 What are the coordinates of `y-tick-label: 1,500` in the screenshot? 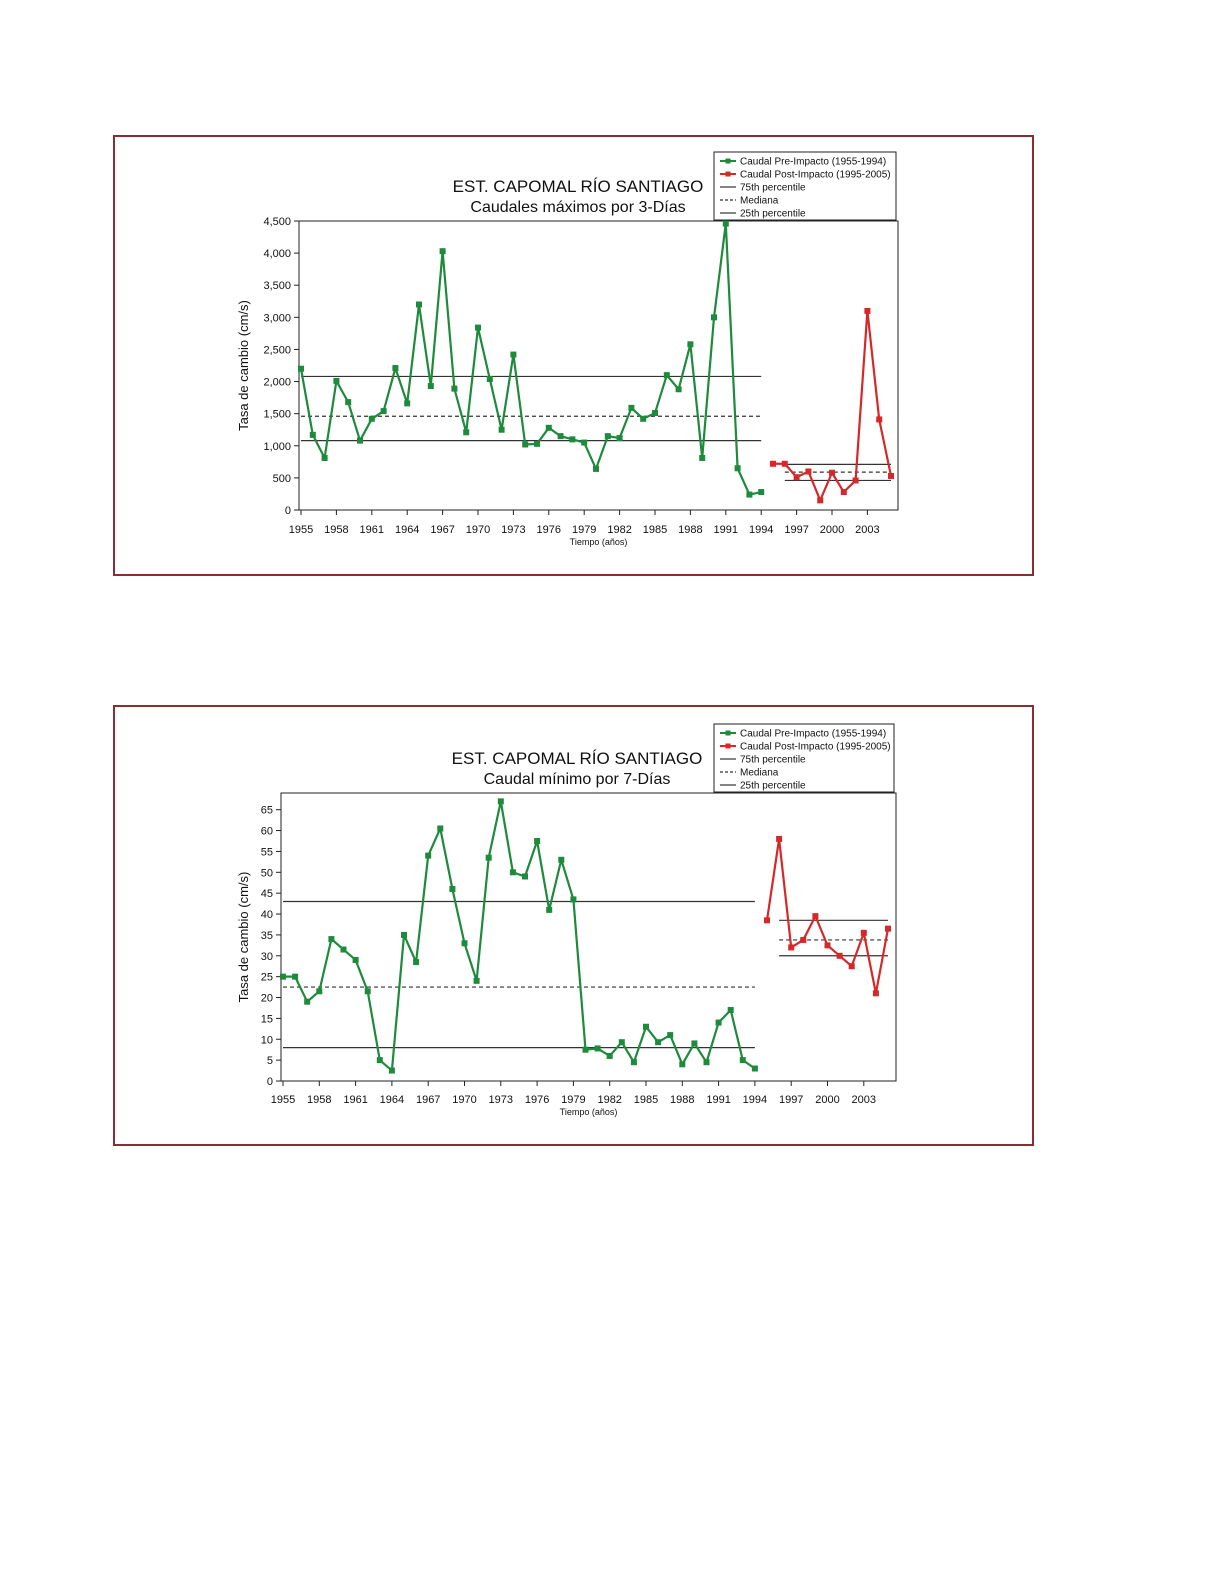 It's located at (277, 415).